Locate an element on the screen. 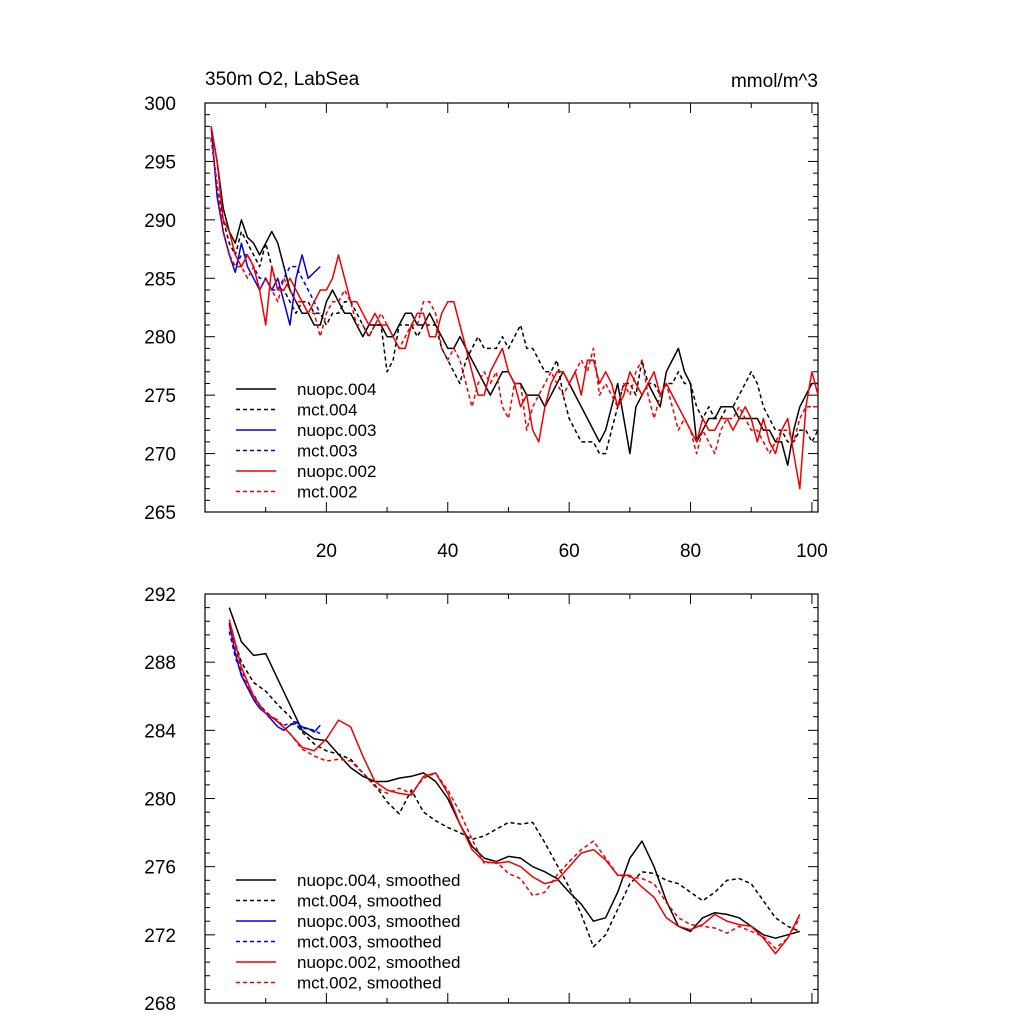 The width and height of the screenshot is (1024, 1024). legend-label: mct.002, smoothed is located at coordinates (369, 983).